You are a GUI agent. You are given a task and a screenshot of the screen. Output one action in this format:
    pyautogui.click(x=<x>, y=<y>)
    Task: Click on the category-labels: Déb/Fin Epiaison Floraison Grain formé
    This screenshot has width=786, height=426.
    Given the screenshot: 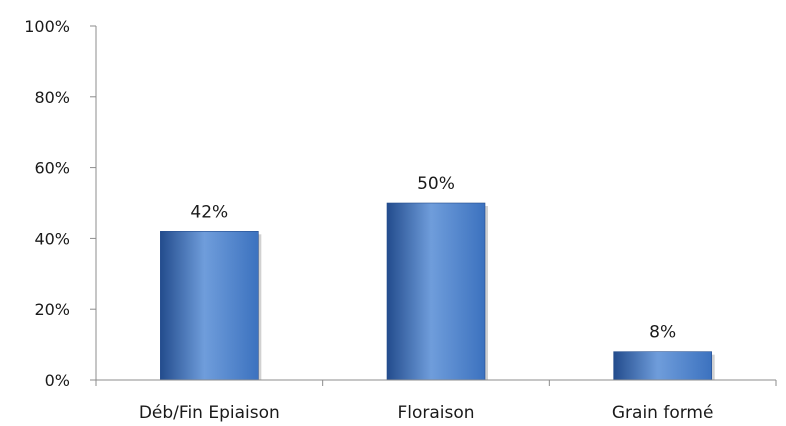 What is the action you would take?
    pyautogui.click(x=426, y=413)
    